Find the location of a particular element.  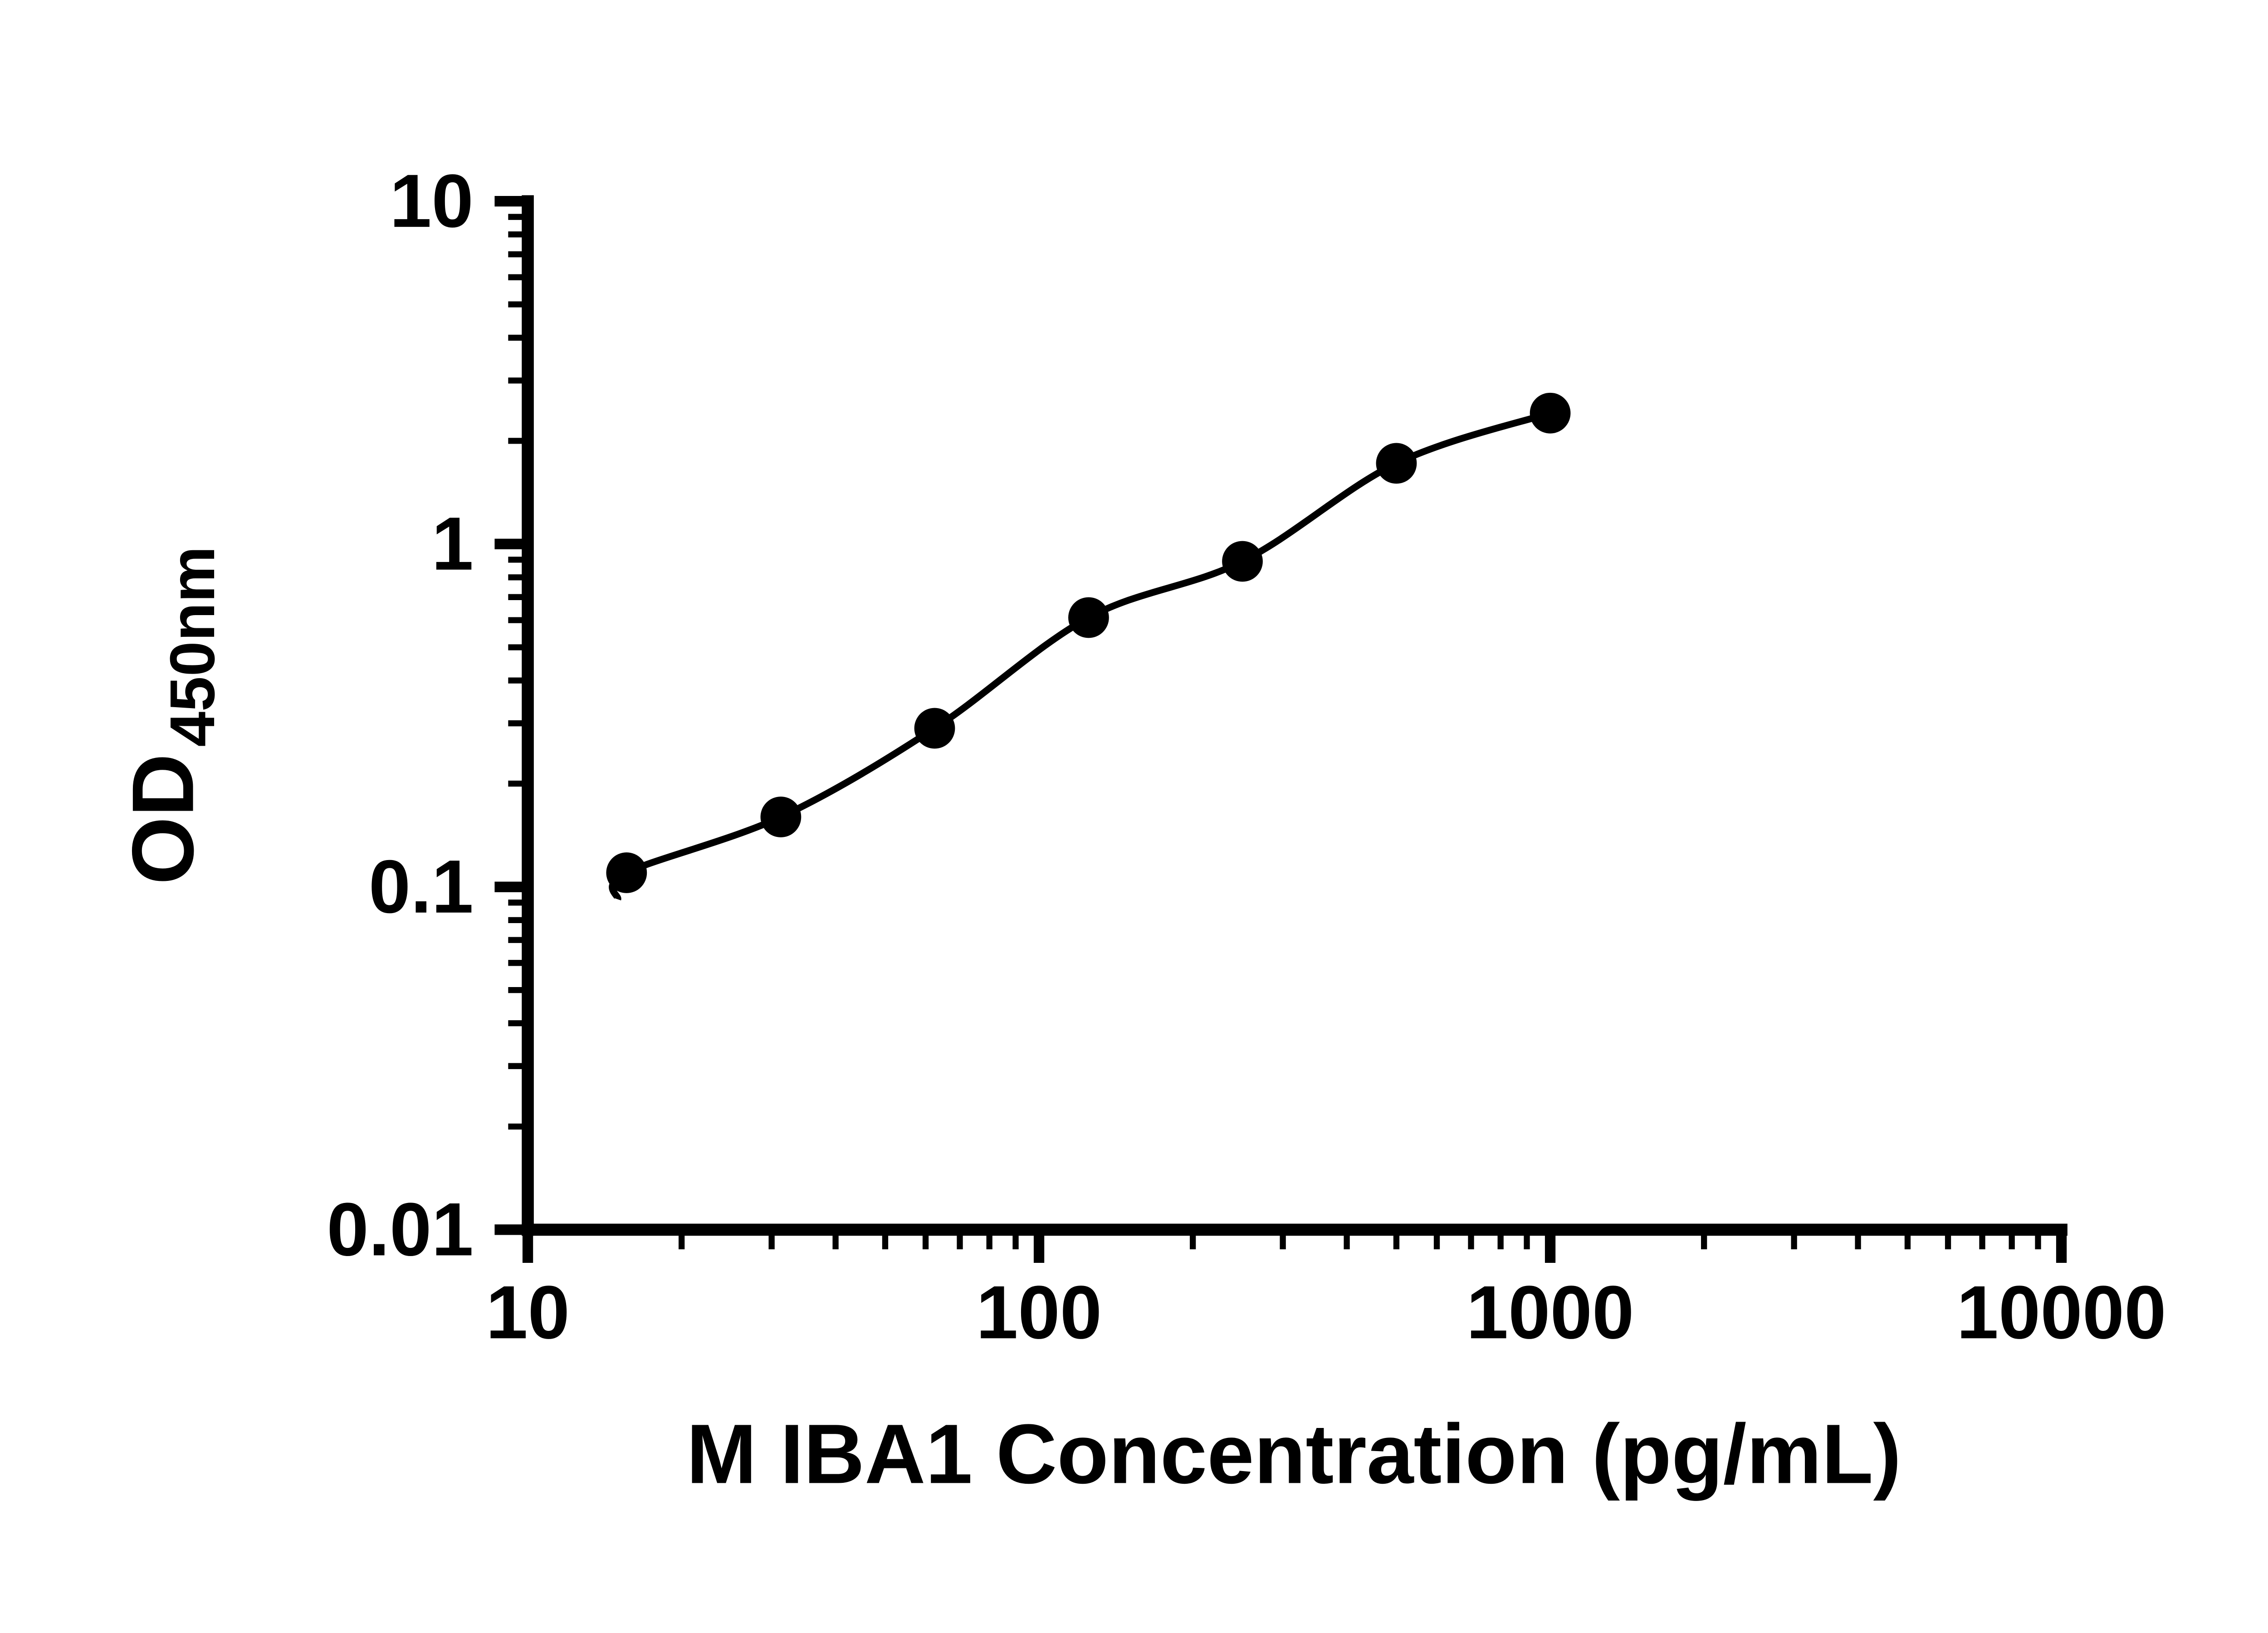

fit-curve is located at coordinates (1080, 655).